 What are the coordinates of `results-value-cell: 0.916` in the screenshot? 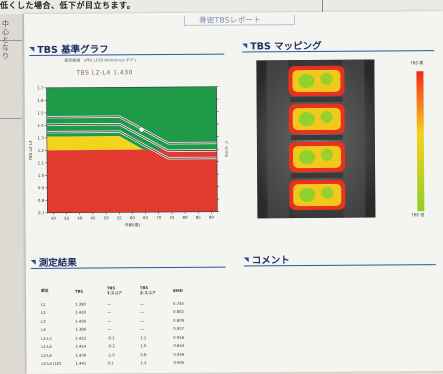 It's located at (179, 337).